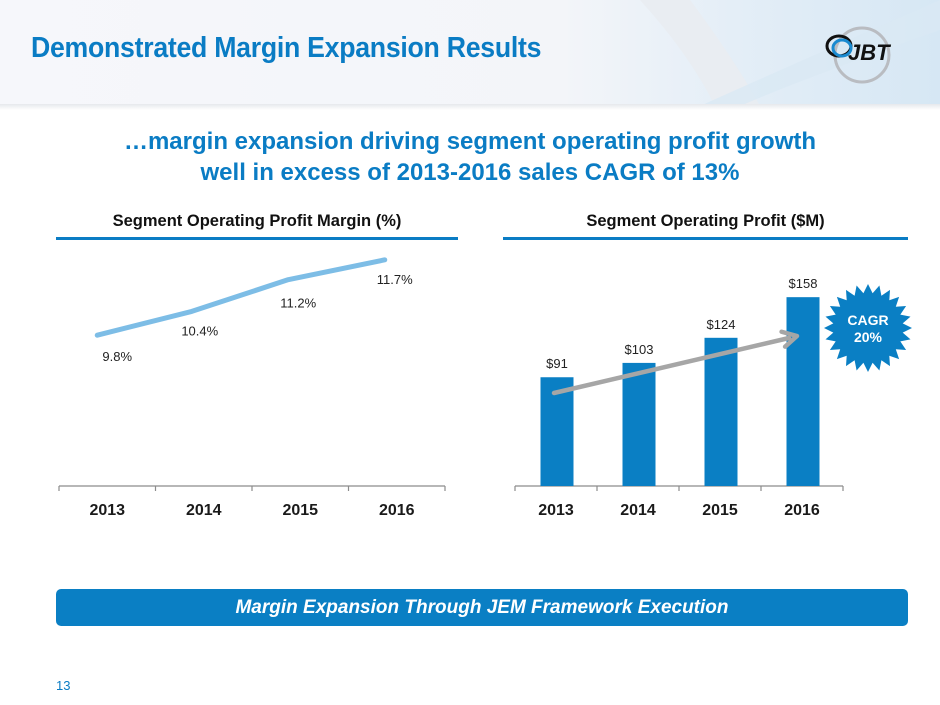 The height and width of the screenshot is (705, 940). I want to click on profit-data-label: $91, so click(557, 363).